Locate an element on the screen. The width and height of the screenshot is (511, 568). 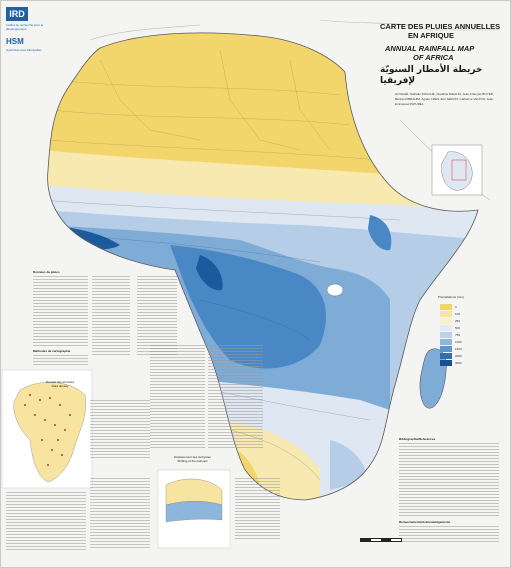
heading-acknowledgements: Remerciements/Acknowledgements is located at coordinates (425, 522).